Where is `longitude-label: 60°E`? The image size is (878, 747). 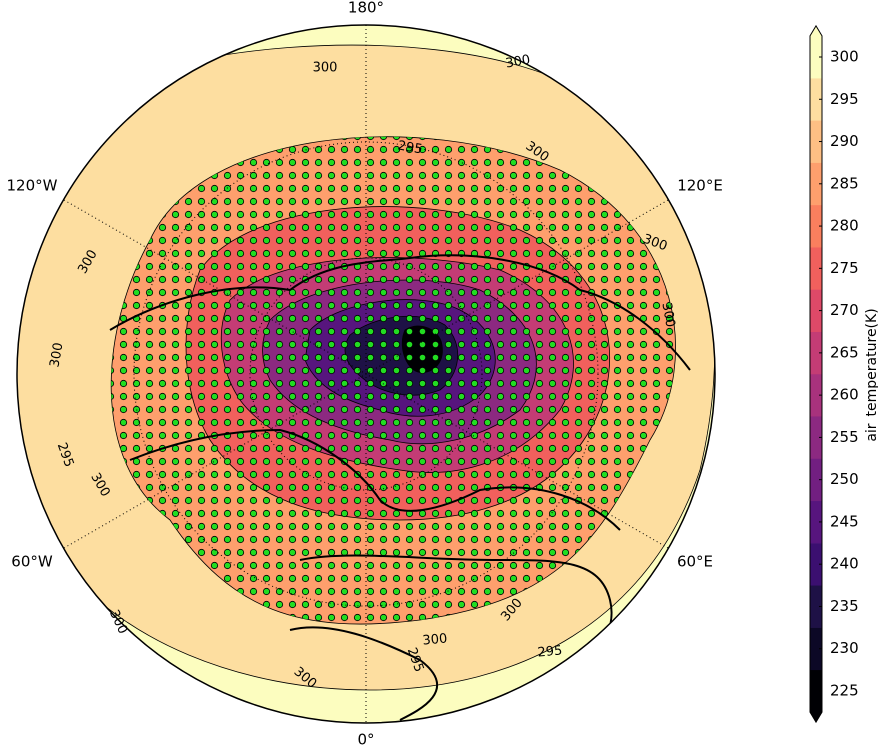 longitude-label: 60°E is located at coordinates (695, 562).